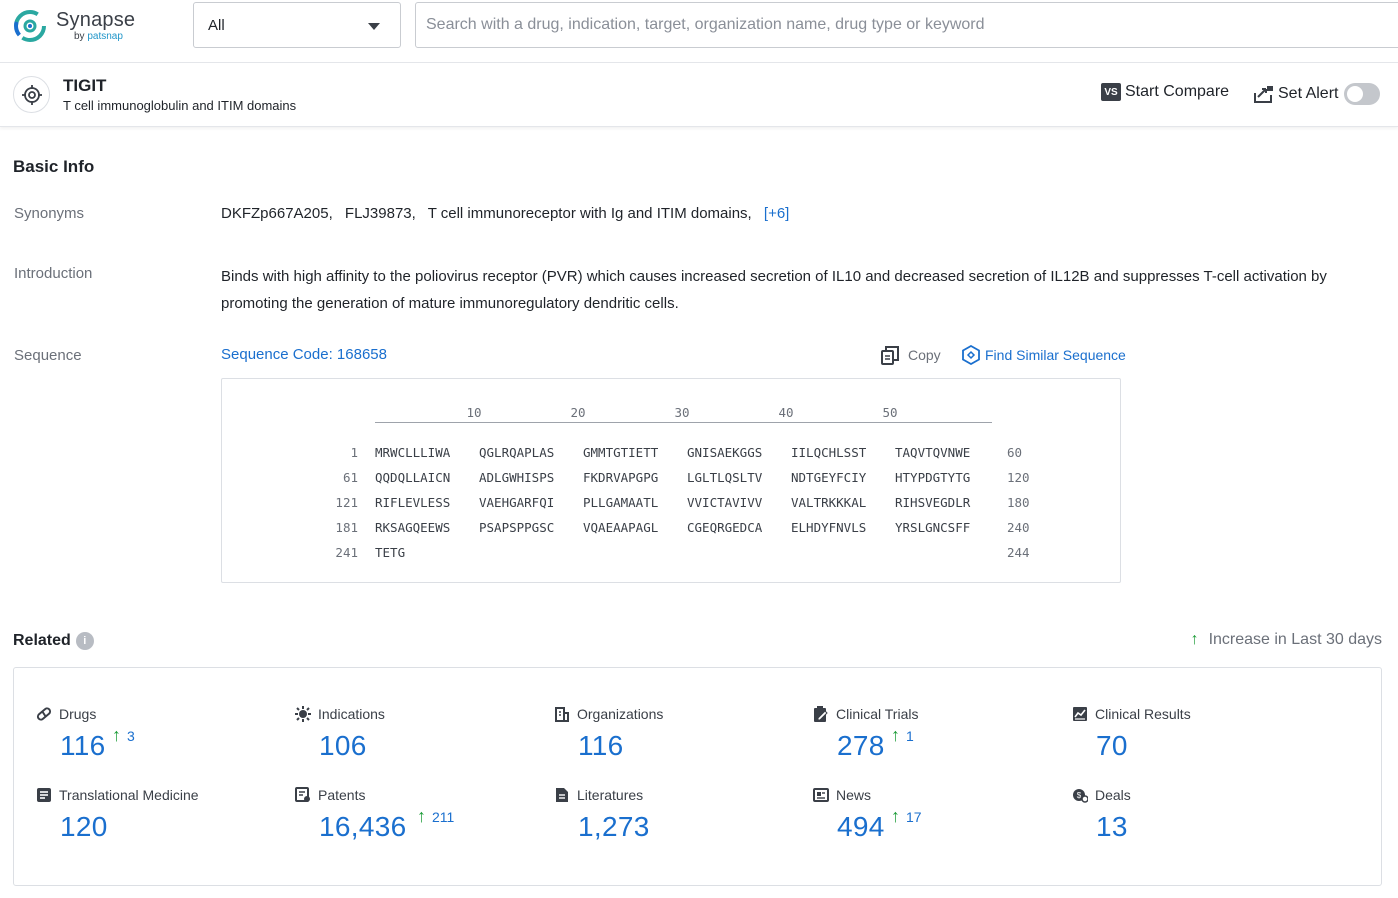  Describe the element at coordinates (161, 741) in the screenshot. I see `stat-drugs: Drugs 116 ↑3` at that location.